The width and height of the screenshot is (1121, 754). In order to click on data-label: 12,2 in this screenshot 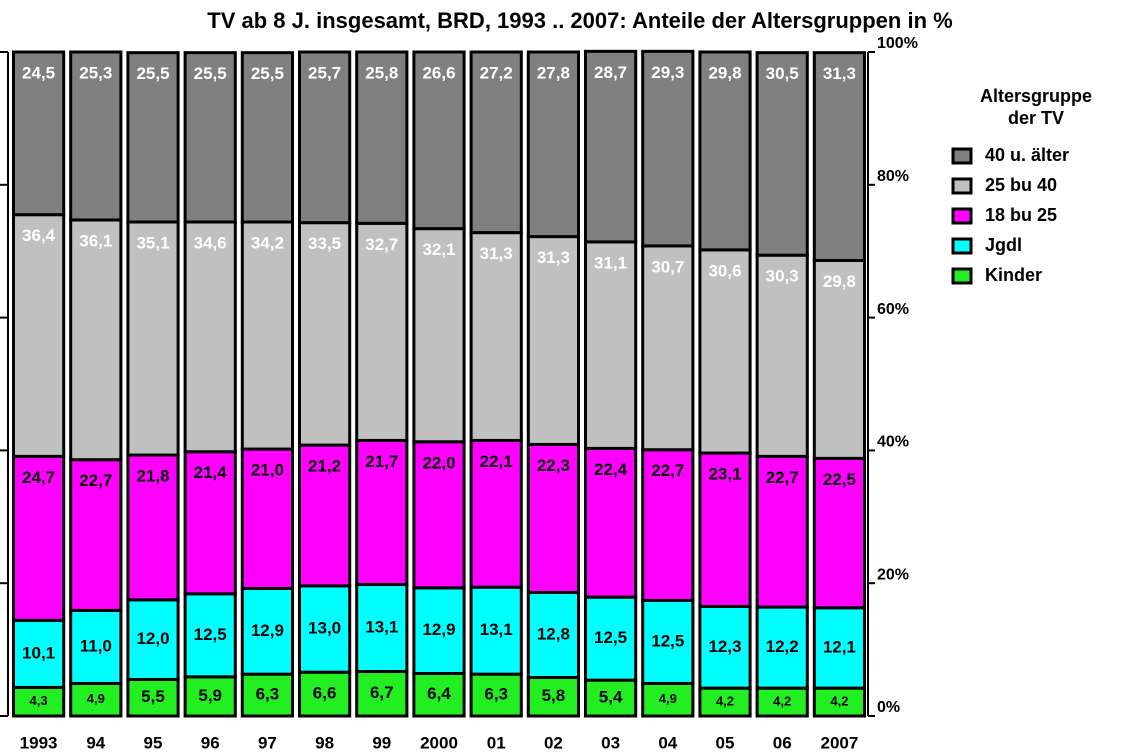, I will do `click(782, 646)`.